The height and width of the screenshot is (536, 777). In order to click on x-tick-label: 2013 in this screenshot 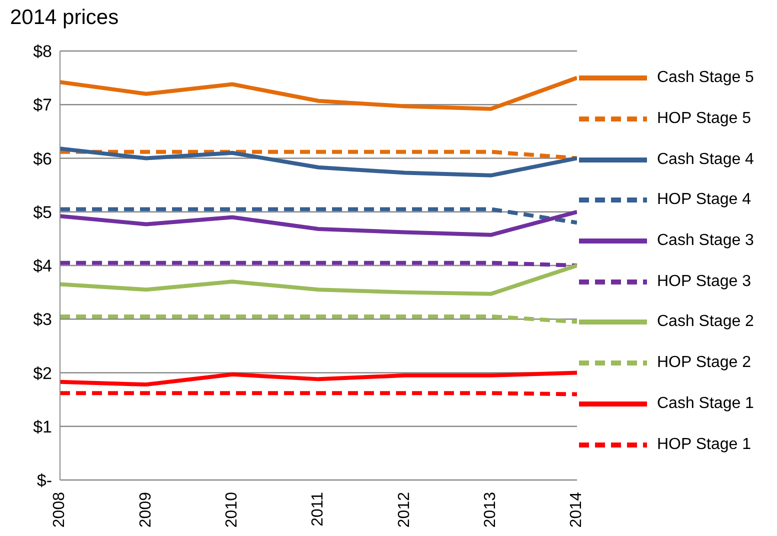, I will do `click(491, 510)`.